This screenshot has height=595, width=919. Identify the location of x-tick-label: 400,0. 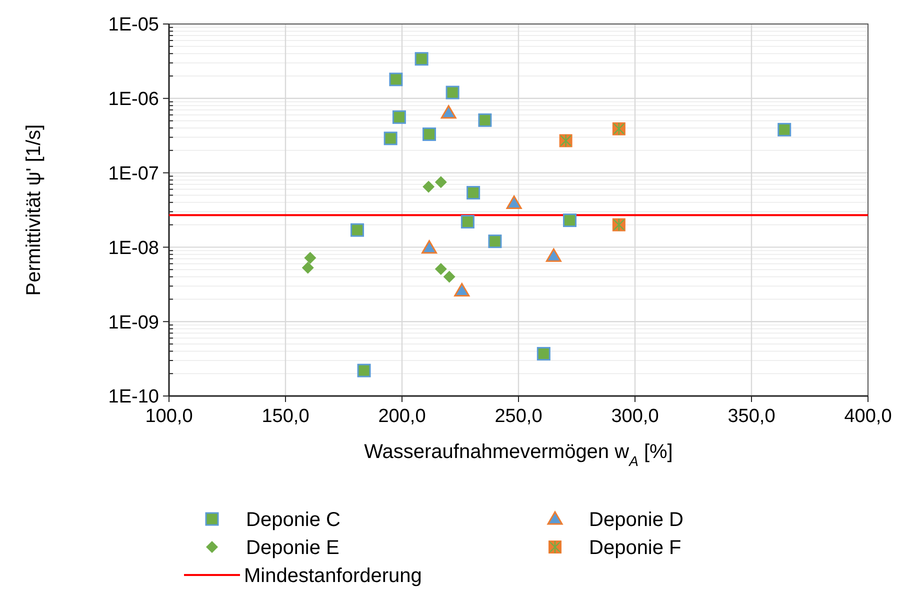
(868, 416).